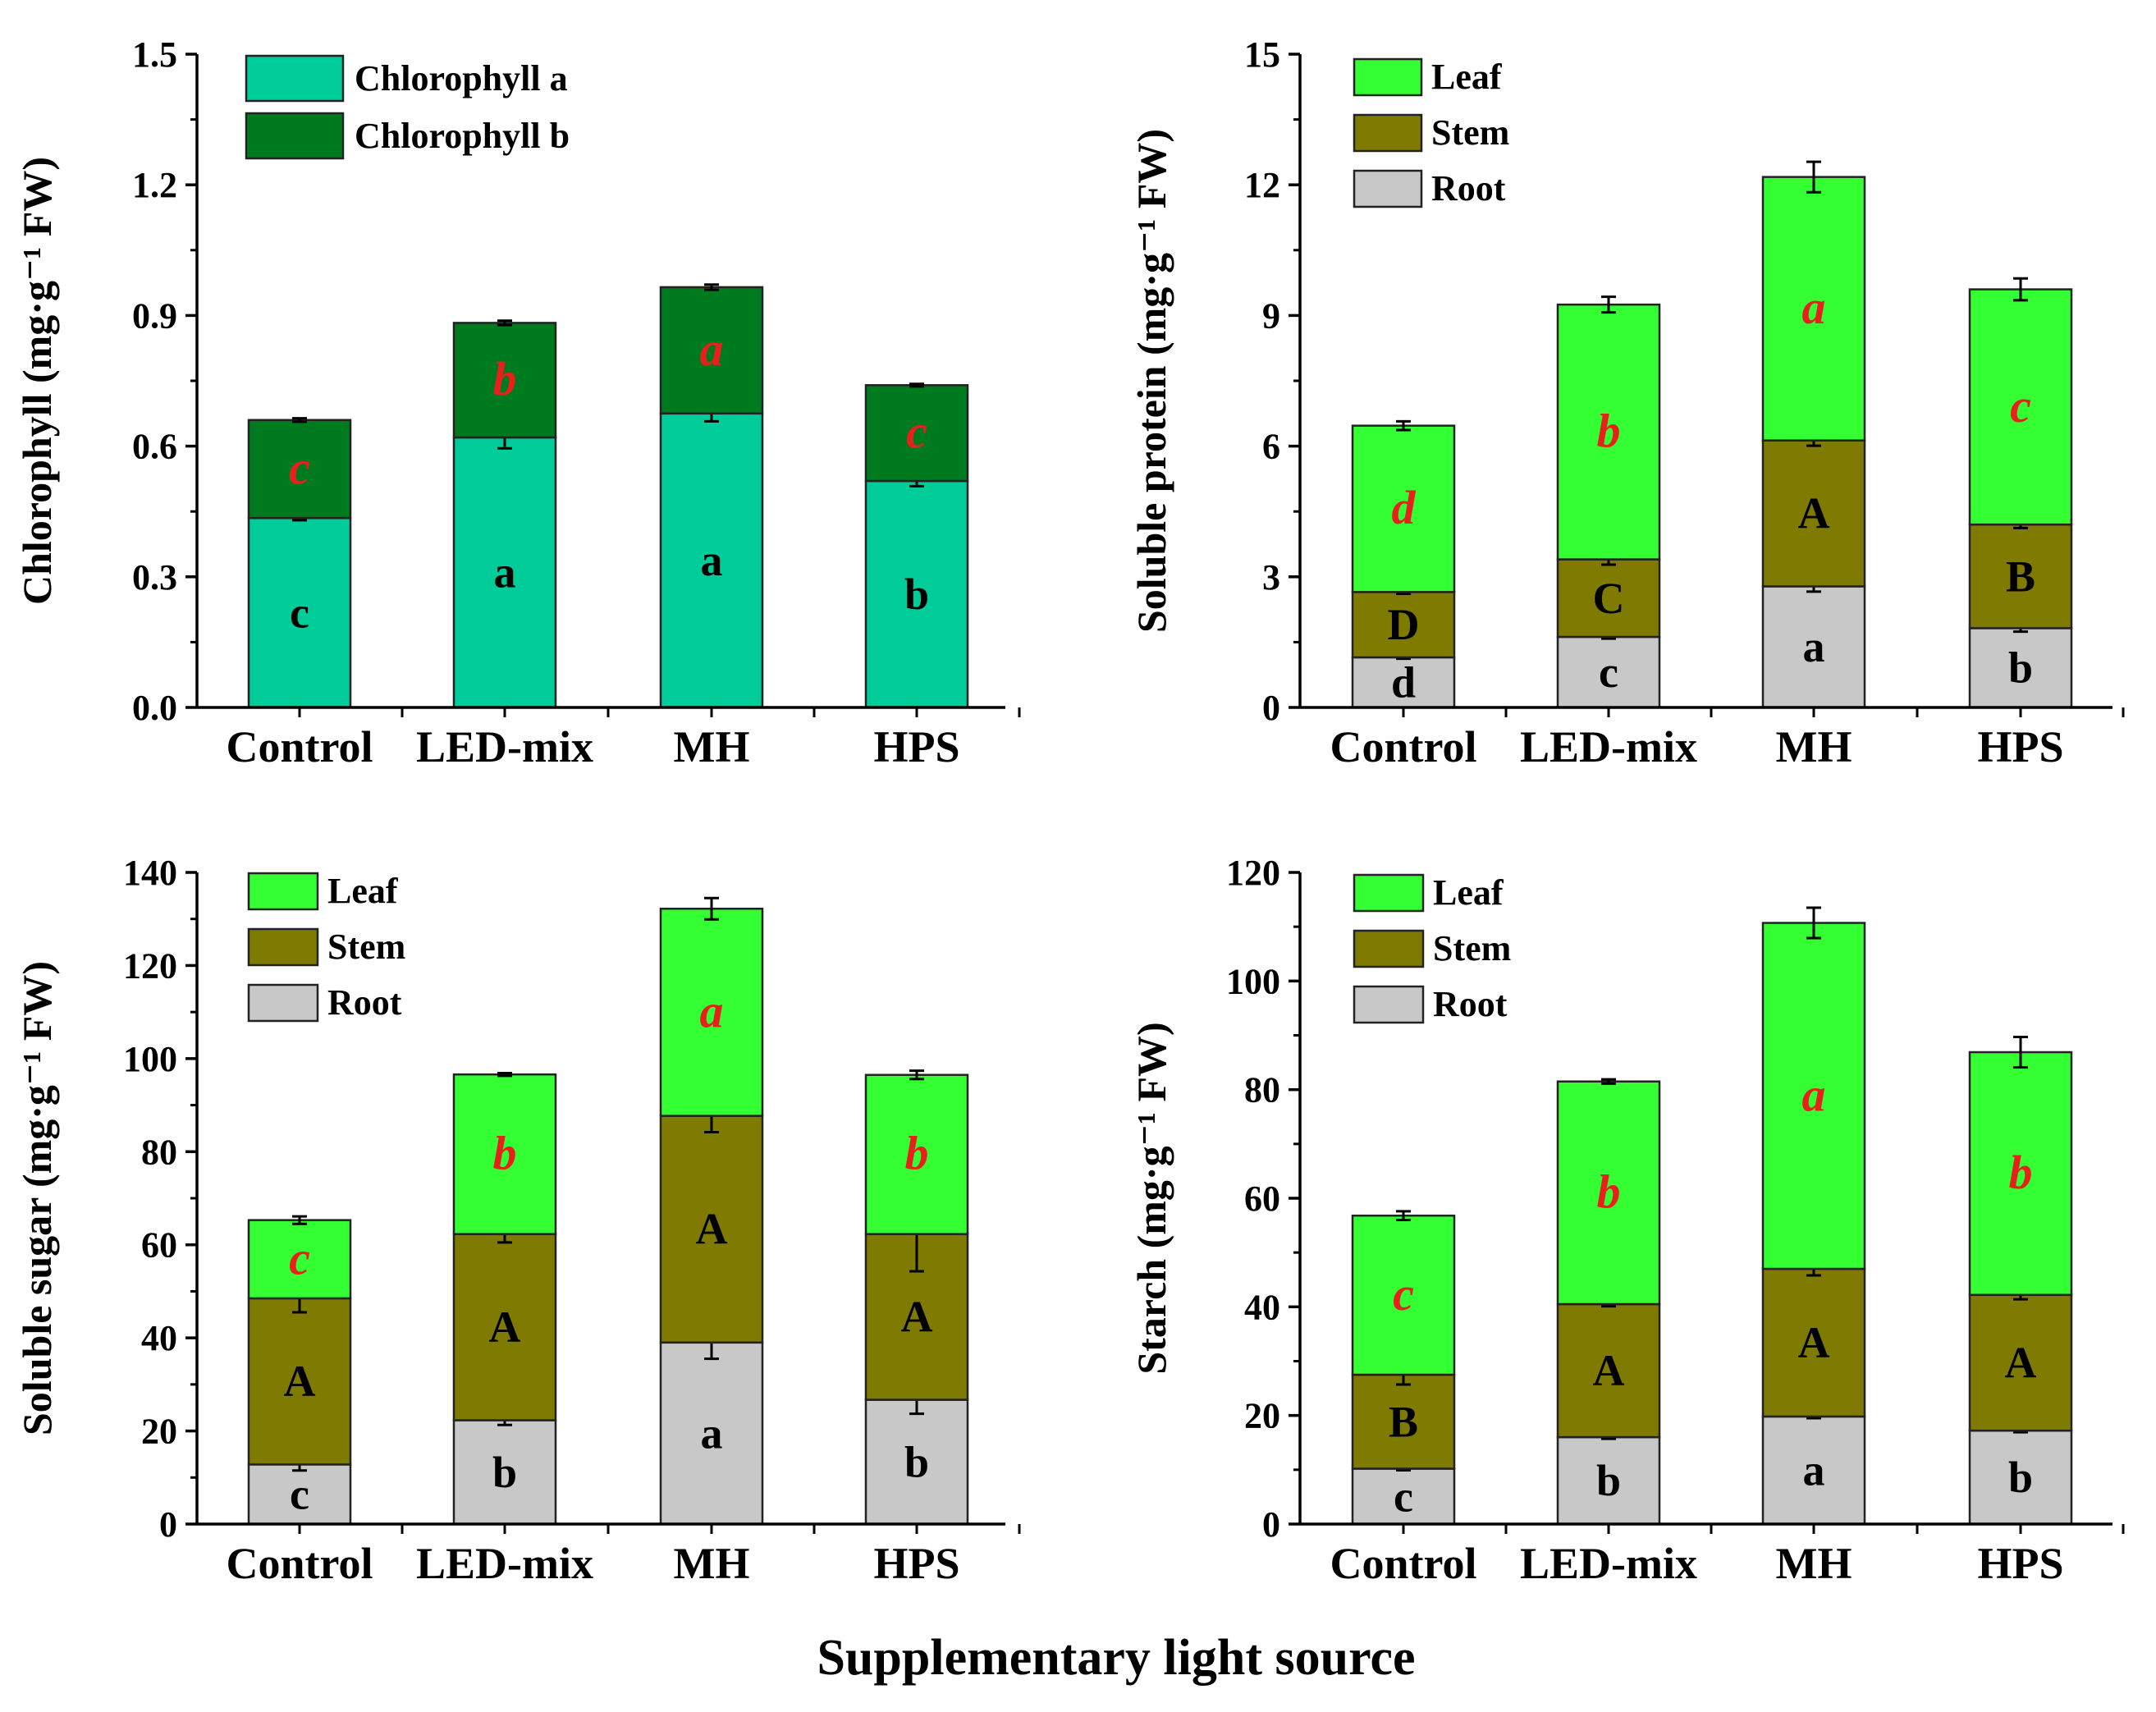 The width and height of the screenshot is (2156, 1712). Describe the element at coordinates (462, 136) in the screenshot. I see `legend-label: Chlorophyll b` at that location.